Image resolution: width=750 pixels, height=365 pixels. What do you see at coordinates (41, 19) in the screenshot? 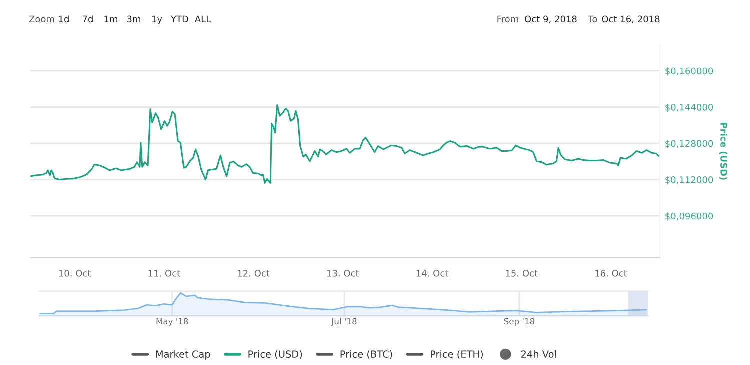
I see `text: Zoom` at bounding box center [41, 19].